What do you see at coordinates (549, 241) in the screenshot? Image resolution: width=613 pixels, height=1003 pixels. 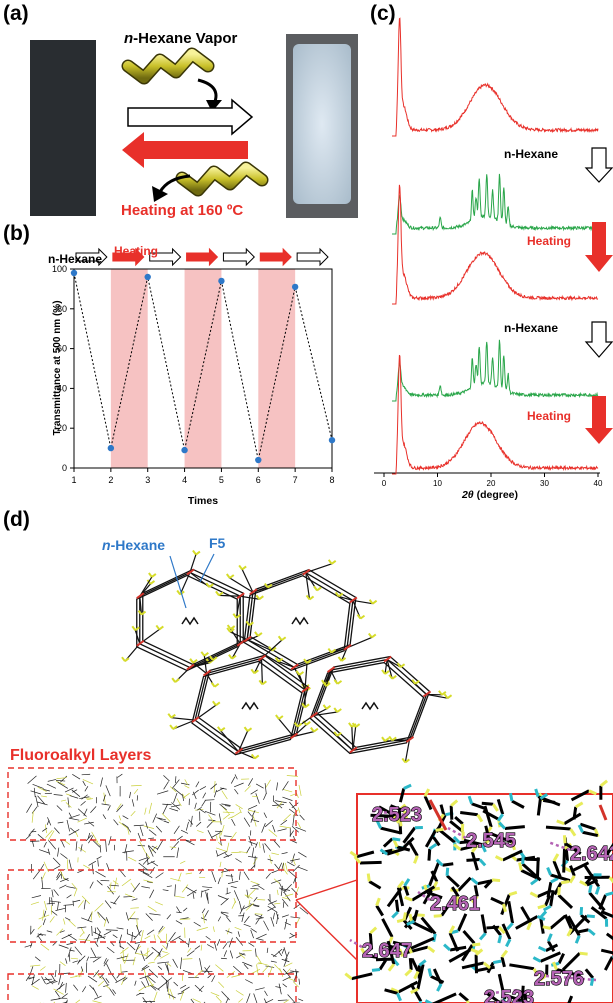 I see `c-heating-label-1: Heating` at bounding box center [549, 241].